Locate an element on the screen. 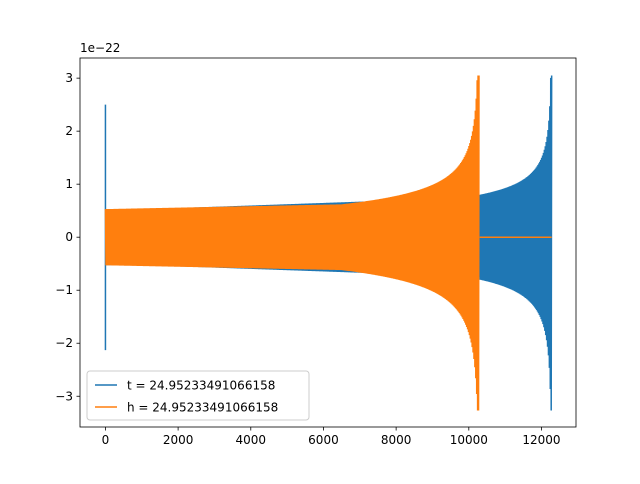 The width and height of the screenshot is (640, 484). x-tick-label: 2000 is located at coordinates (178, 440).